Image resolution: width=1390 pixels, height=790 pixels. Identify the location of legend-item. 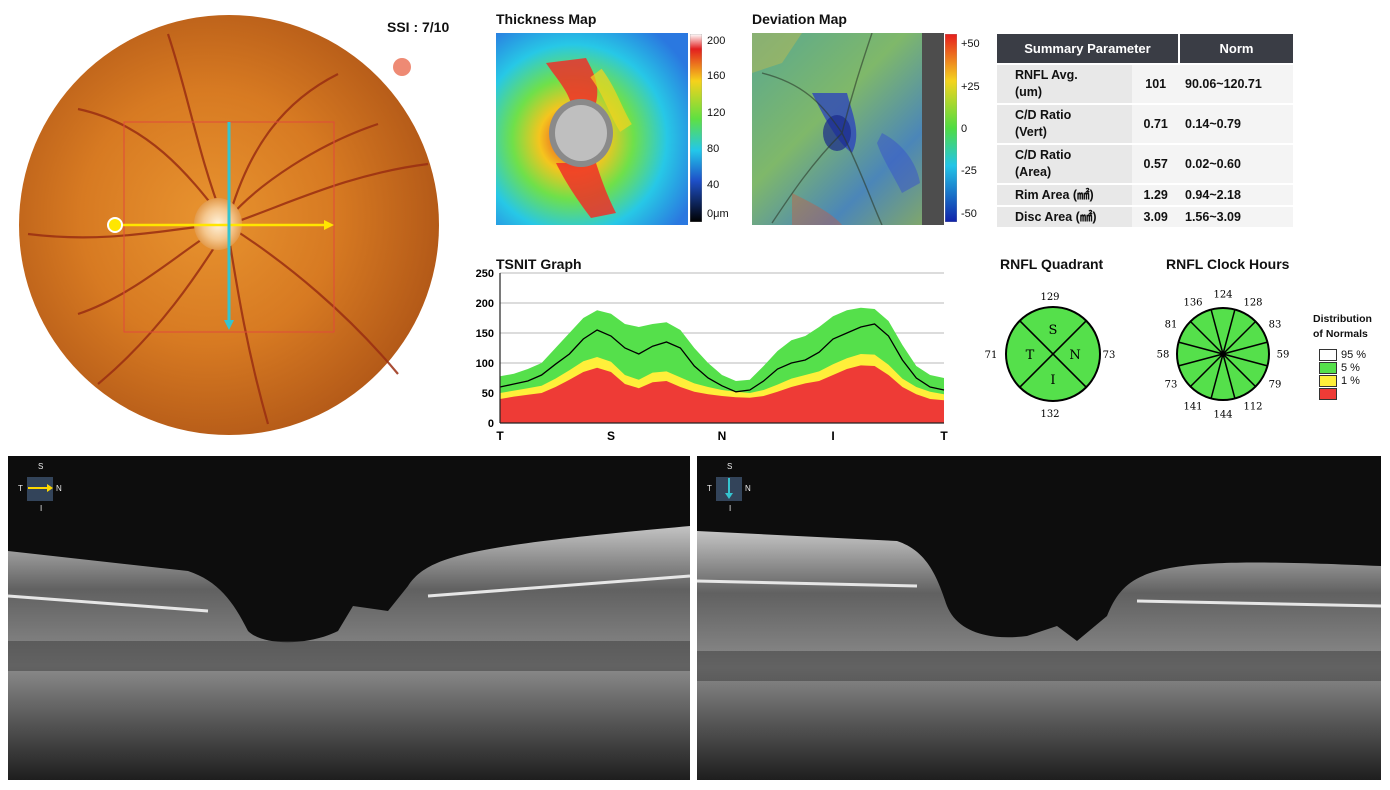
(1330, 394).